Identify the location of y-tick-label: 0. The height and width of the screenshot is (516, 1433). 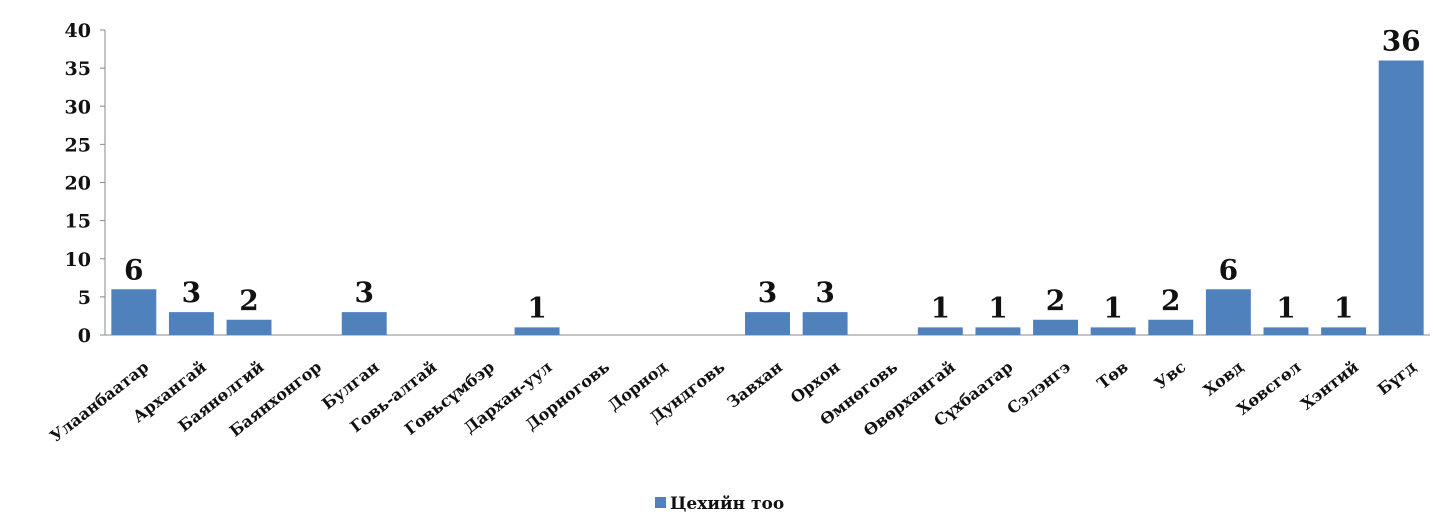
(84, 336).